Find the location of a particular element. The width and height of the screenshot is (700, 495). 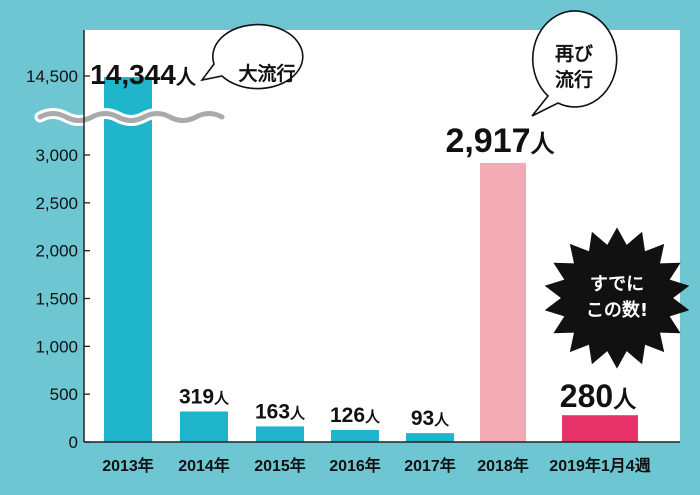

data-label: 93人 is located at coordinates (430, 418).